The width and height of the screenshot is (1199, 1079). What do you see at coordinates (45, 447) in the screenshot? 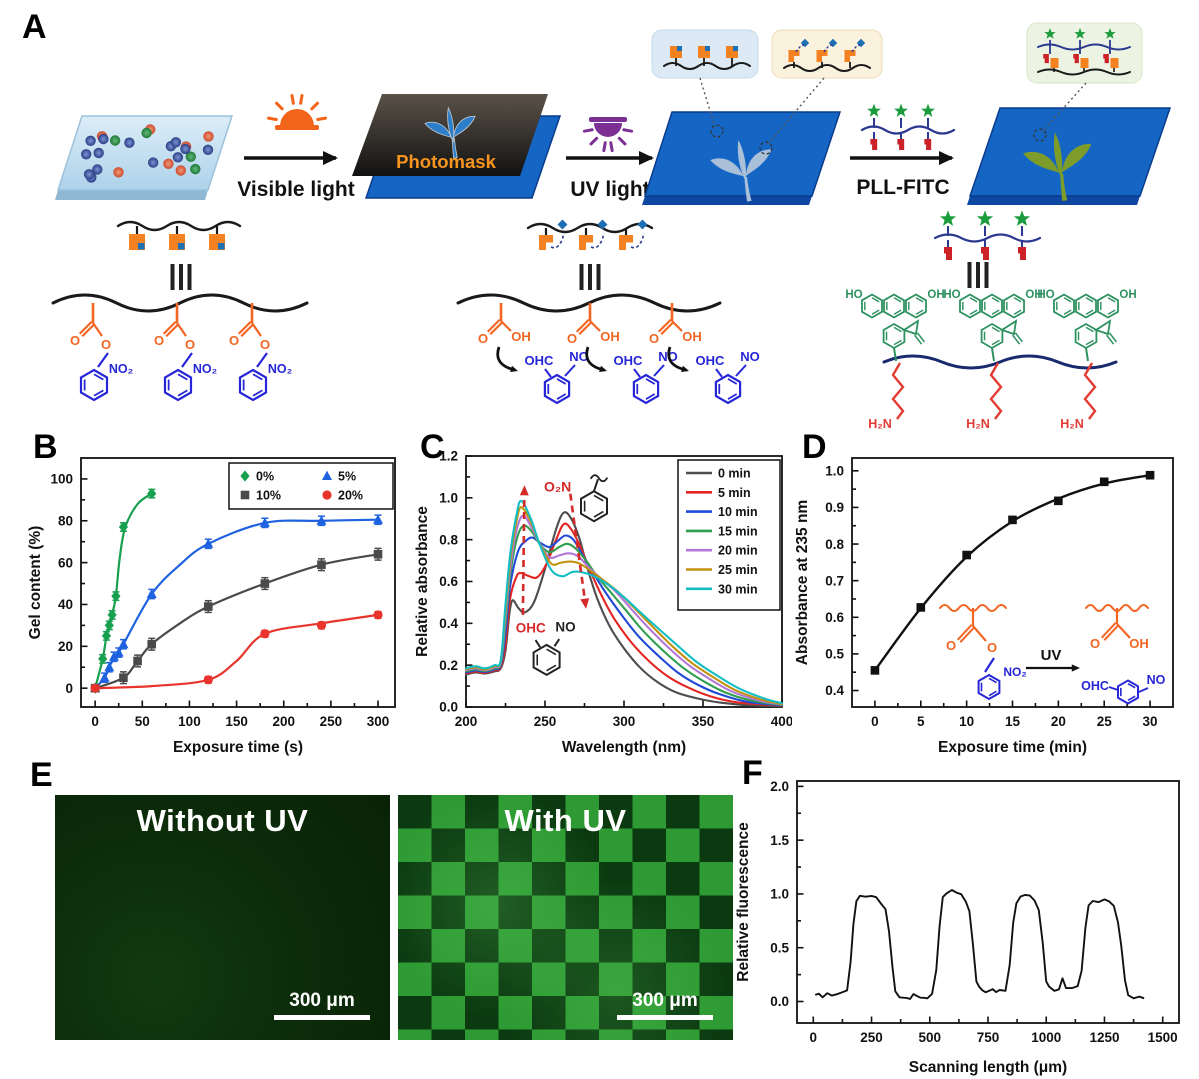
I see `panel-label-b: B` at bounding box center [45, 447].